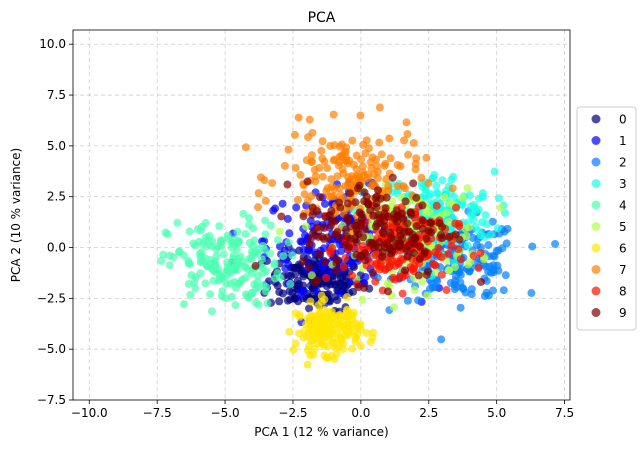 Image resolution: width=644 pixels, height=453 pixels. I want to click on x-tick-label: 5.0, so click(496, 413).